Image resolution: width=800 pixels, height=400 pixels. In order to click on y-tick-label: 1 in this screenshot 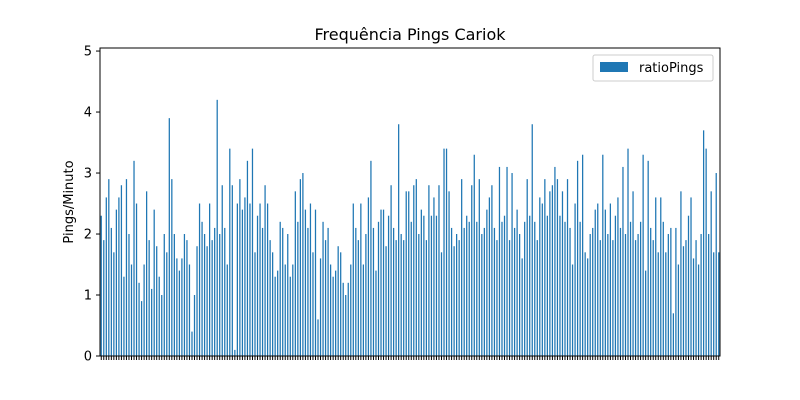, I will do `click(88, 296)`.